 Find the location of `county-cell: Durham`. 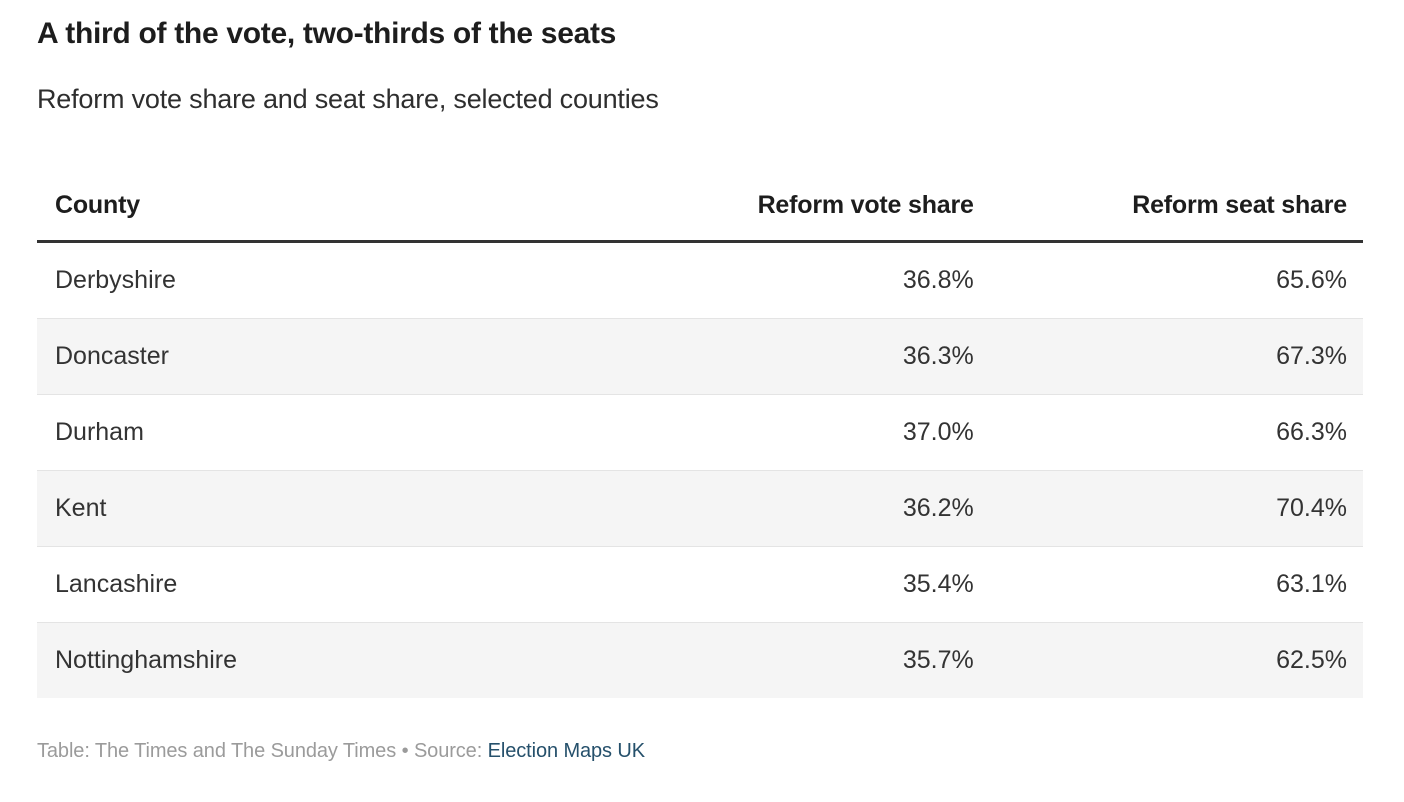

county-cell: Durham is located at coordinates (99, 432).